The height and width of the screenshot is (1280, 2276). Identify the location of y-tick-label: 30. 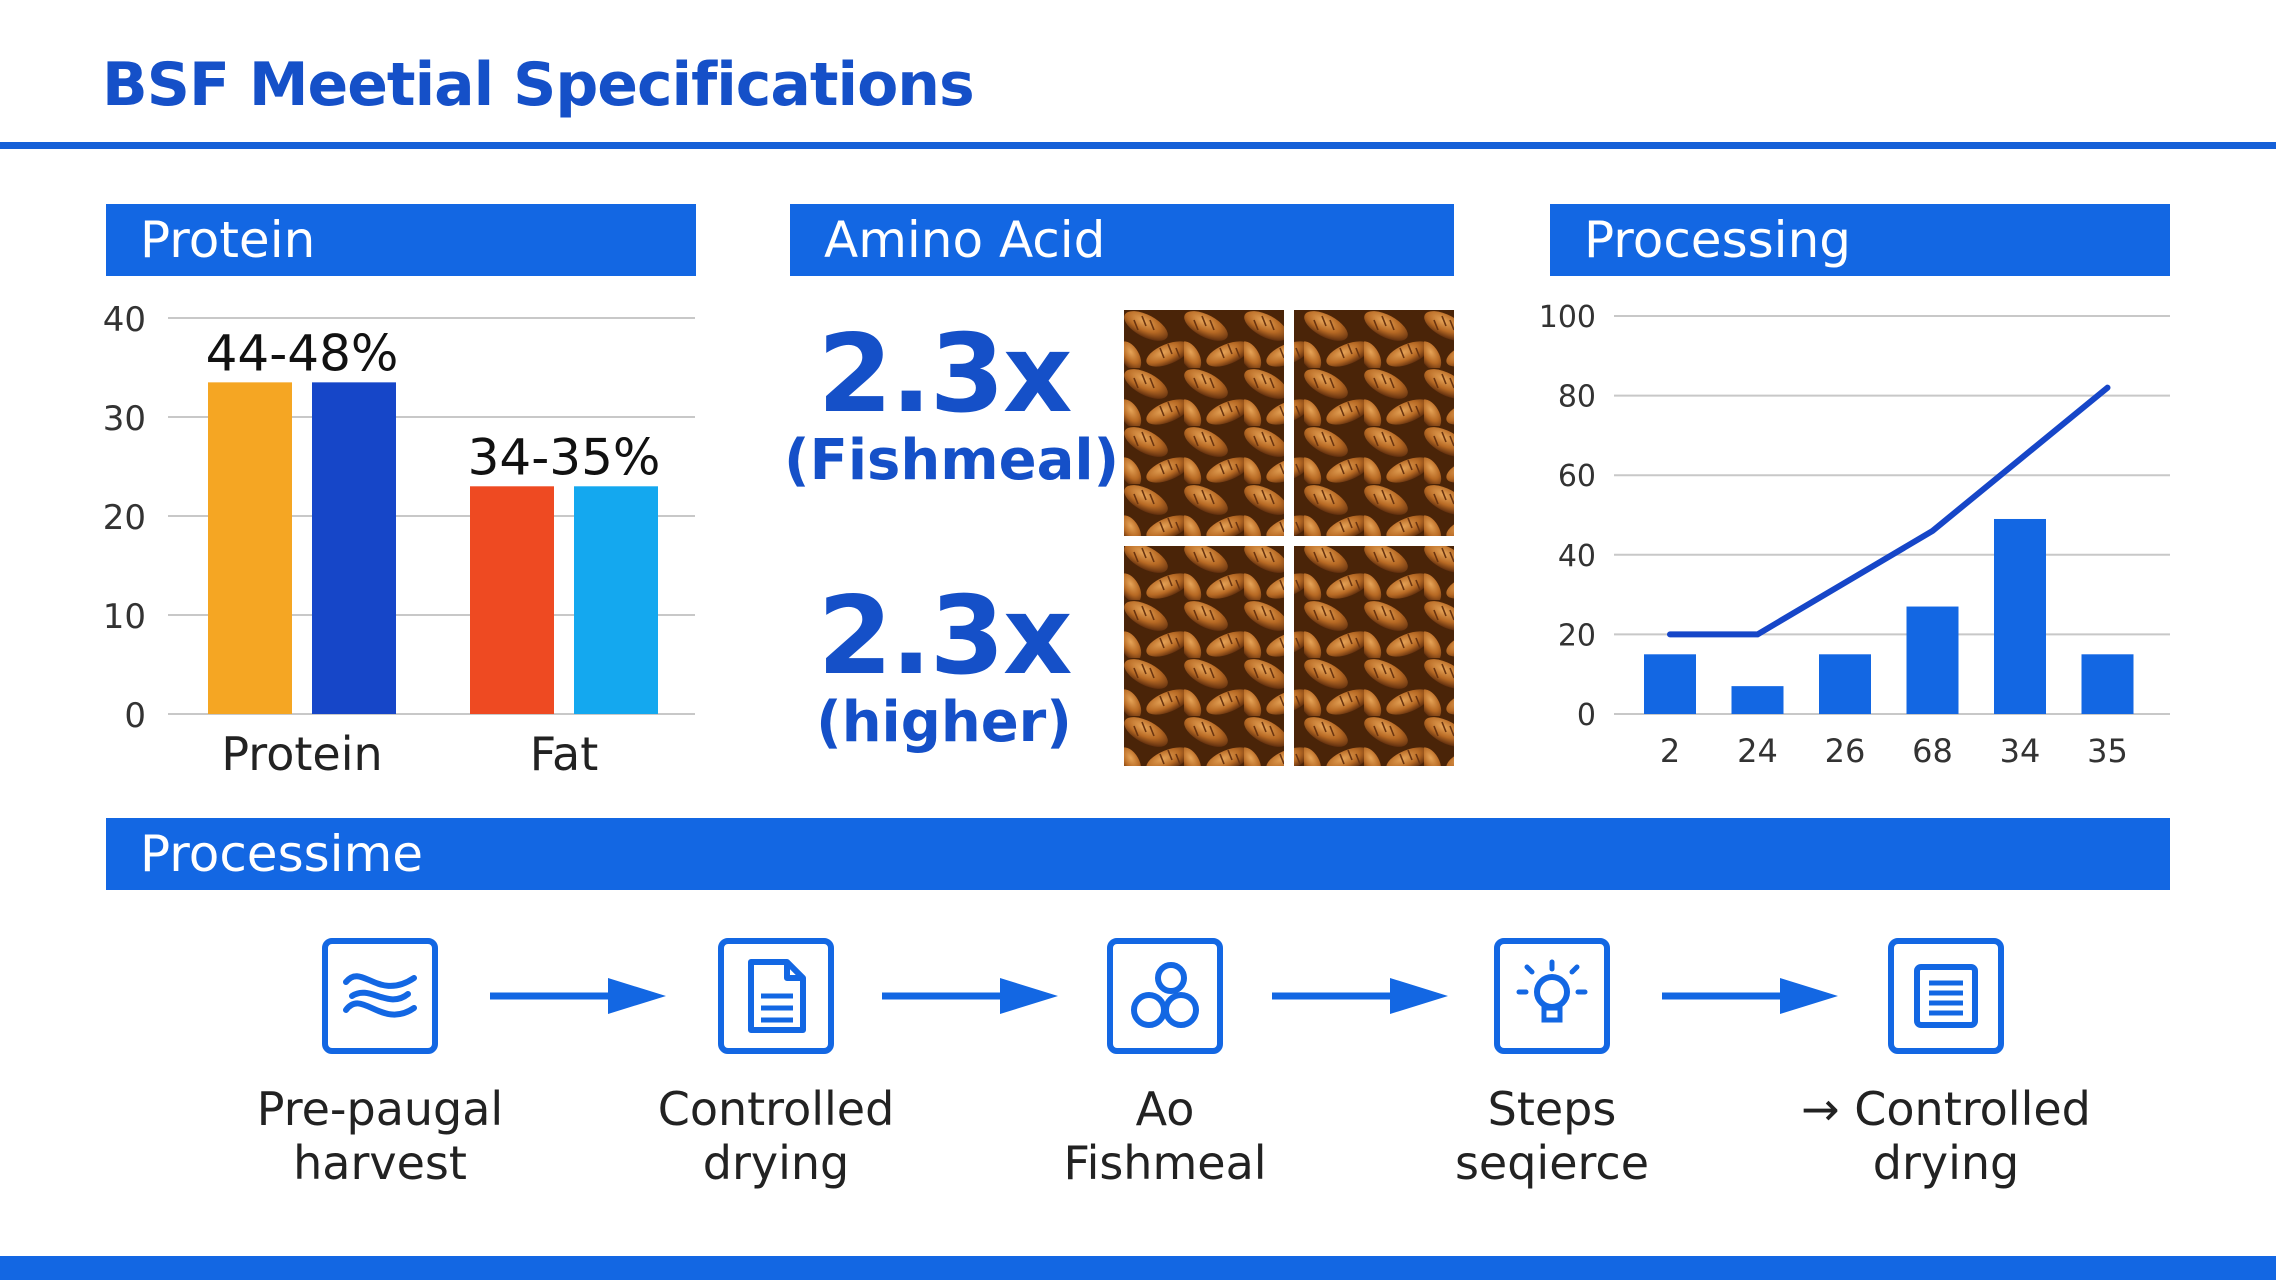
(124, 419).